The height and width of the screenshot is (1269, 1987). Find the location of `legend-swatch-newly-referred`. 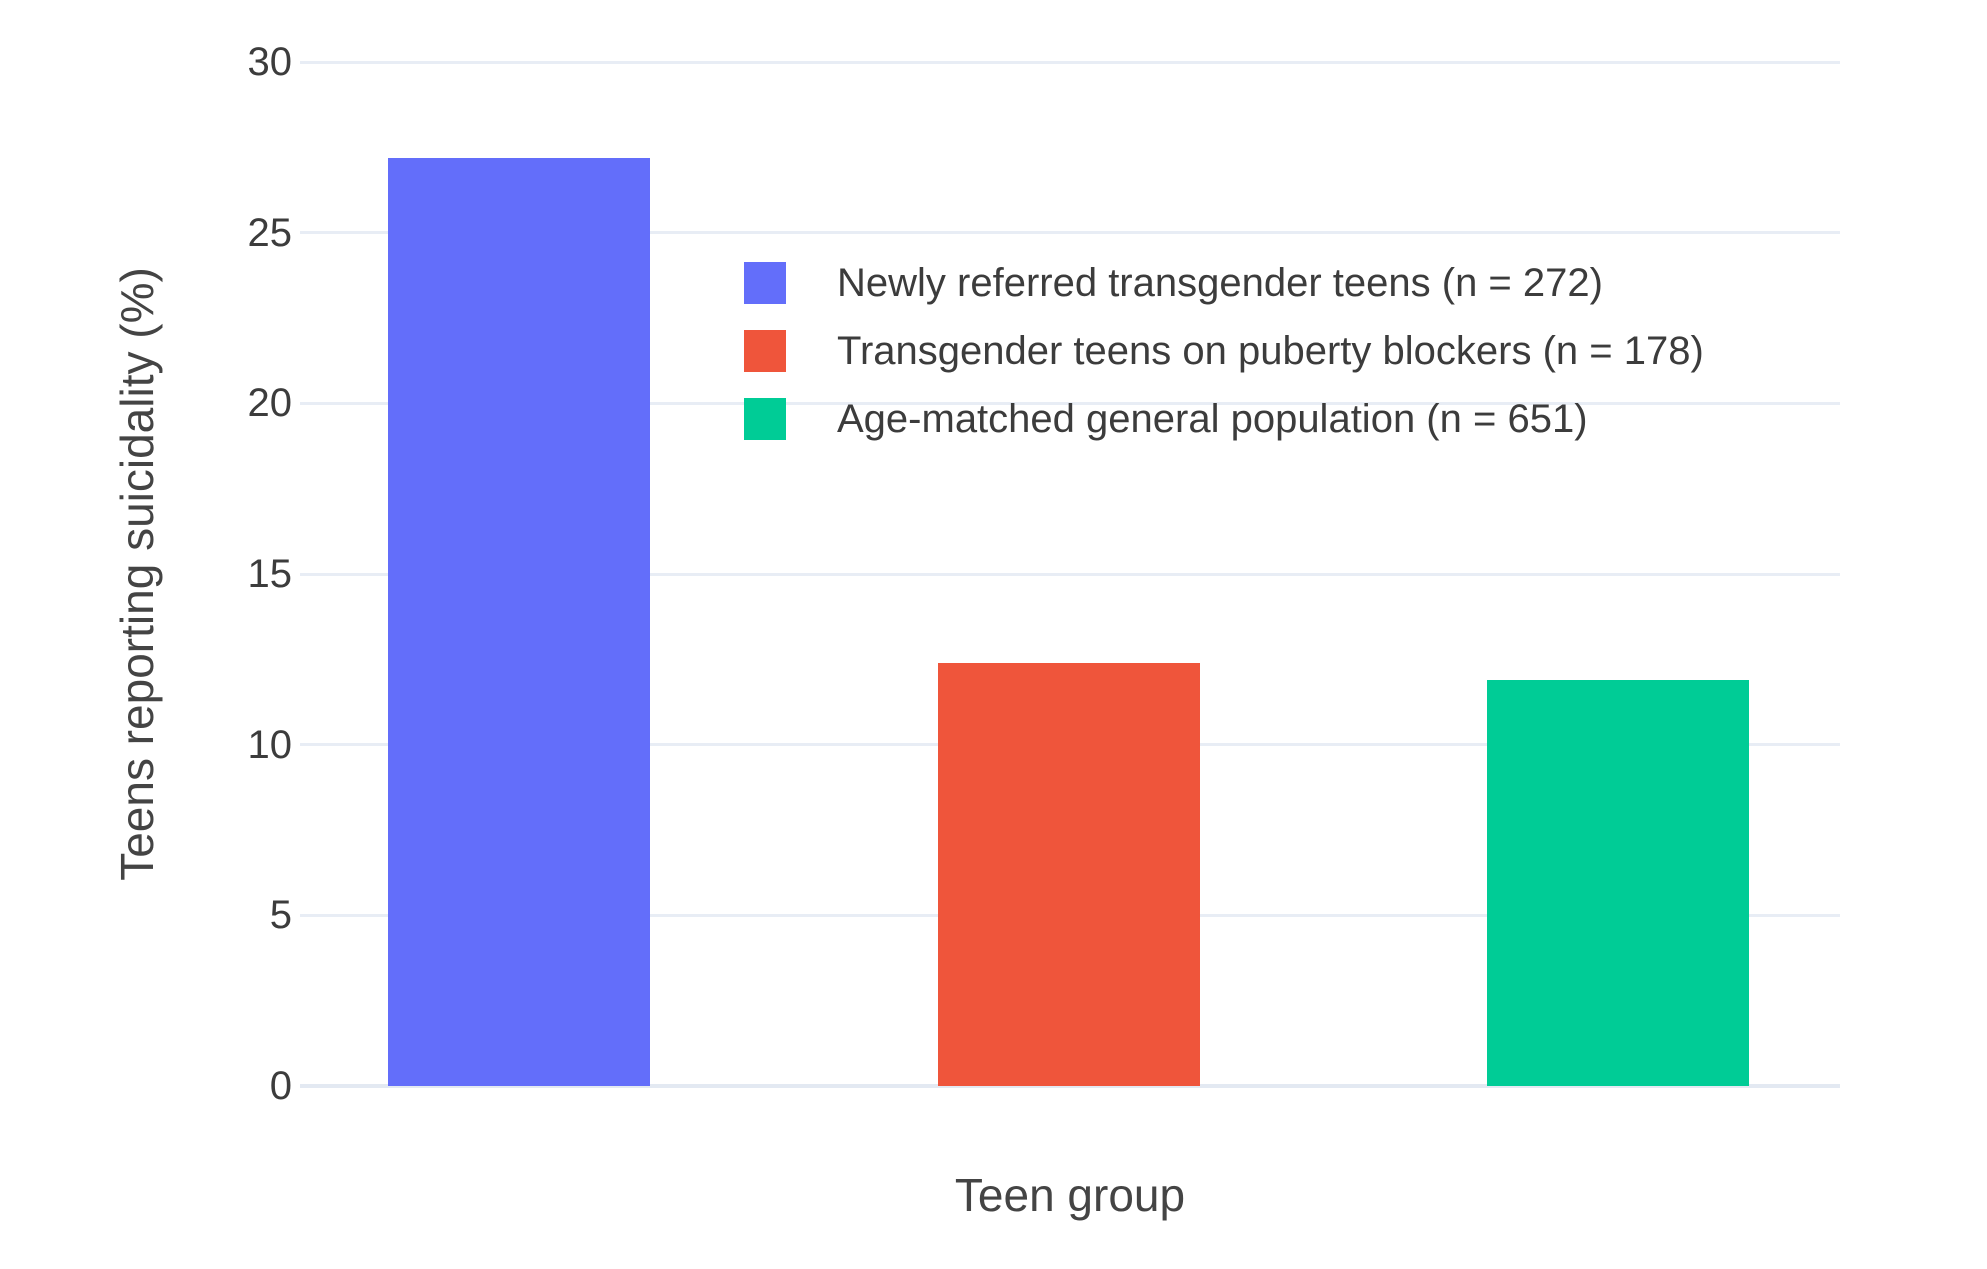

legend-swatch-newly-referred is located at coordinates (765, 283).